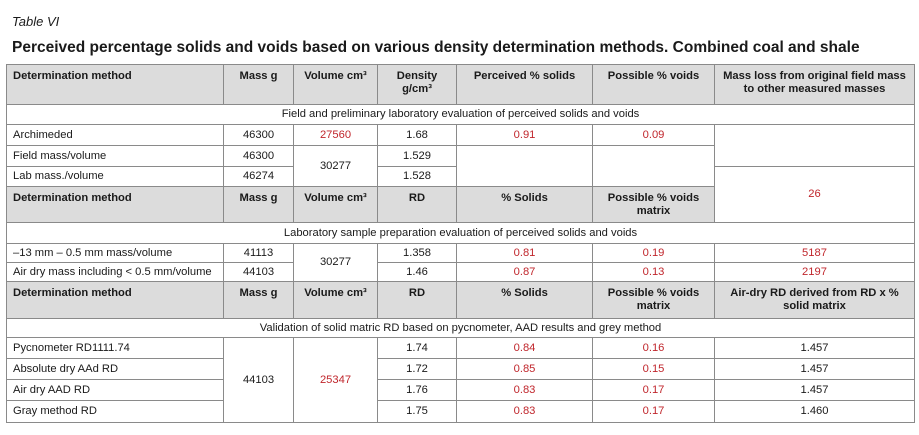  What do you see at coordinates (417, 272) in the screenshot?
I see `density-cell: 1.46` at bounding box center [417, 272].